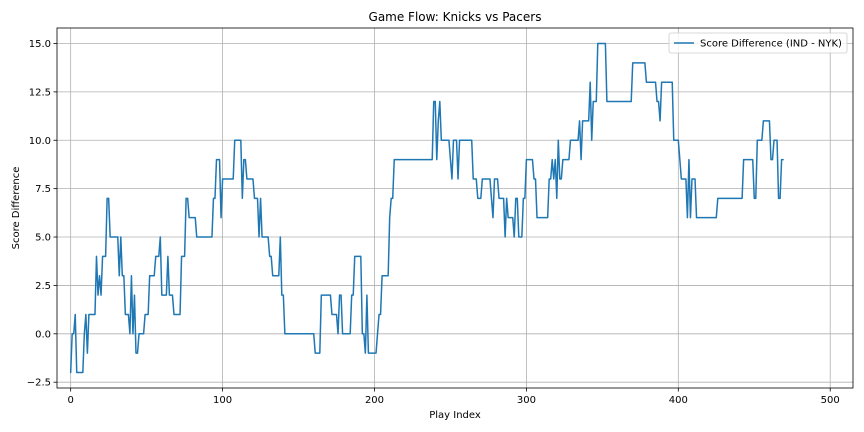 This screenshot has width=864, height=432. What do you see at coordinates (40, 44) in the screenshot?
I see `y-tick-label: 15.0` at bounding box center [40, 44].